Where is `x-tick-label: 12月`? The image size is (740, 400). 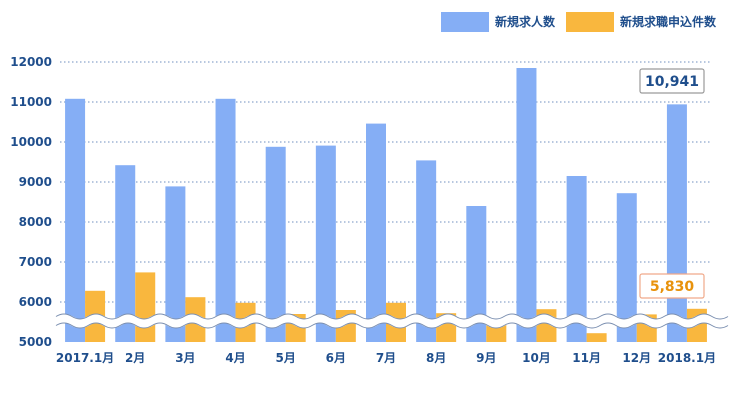
x-tick-label: 12月 is located at coordinates (636, 358).